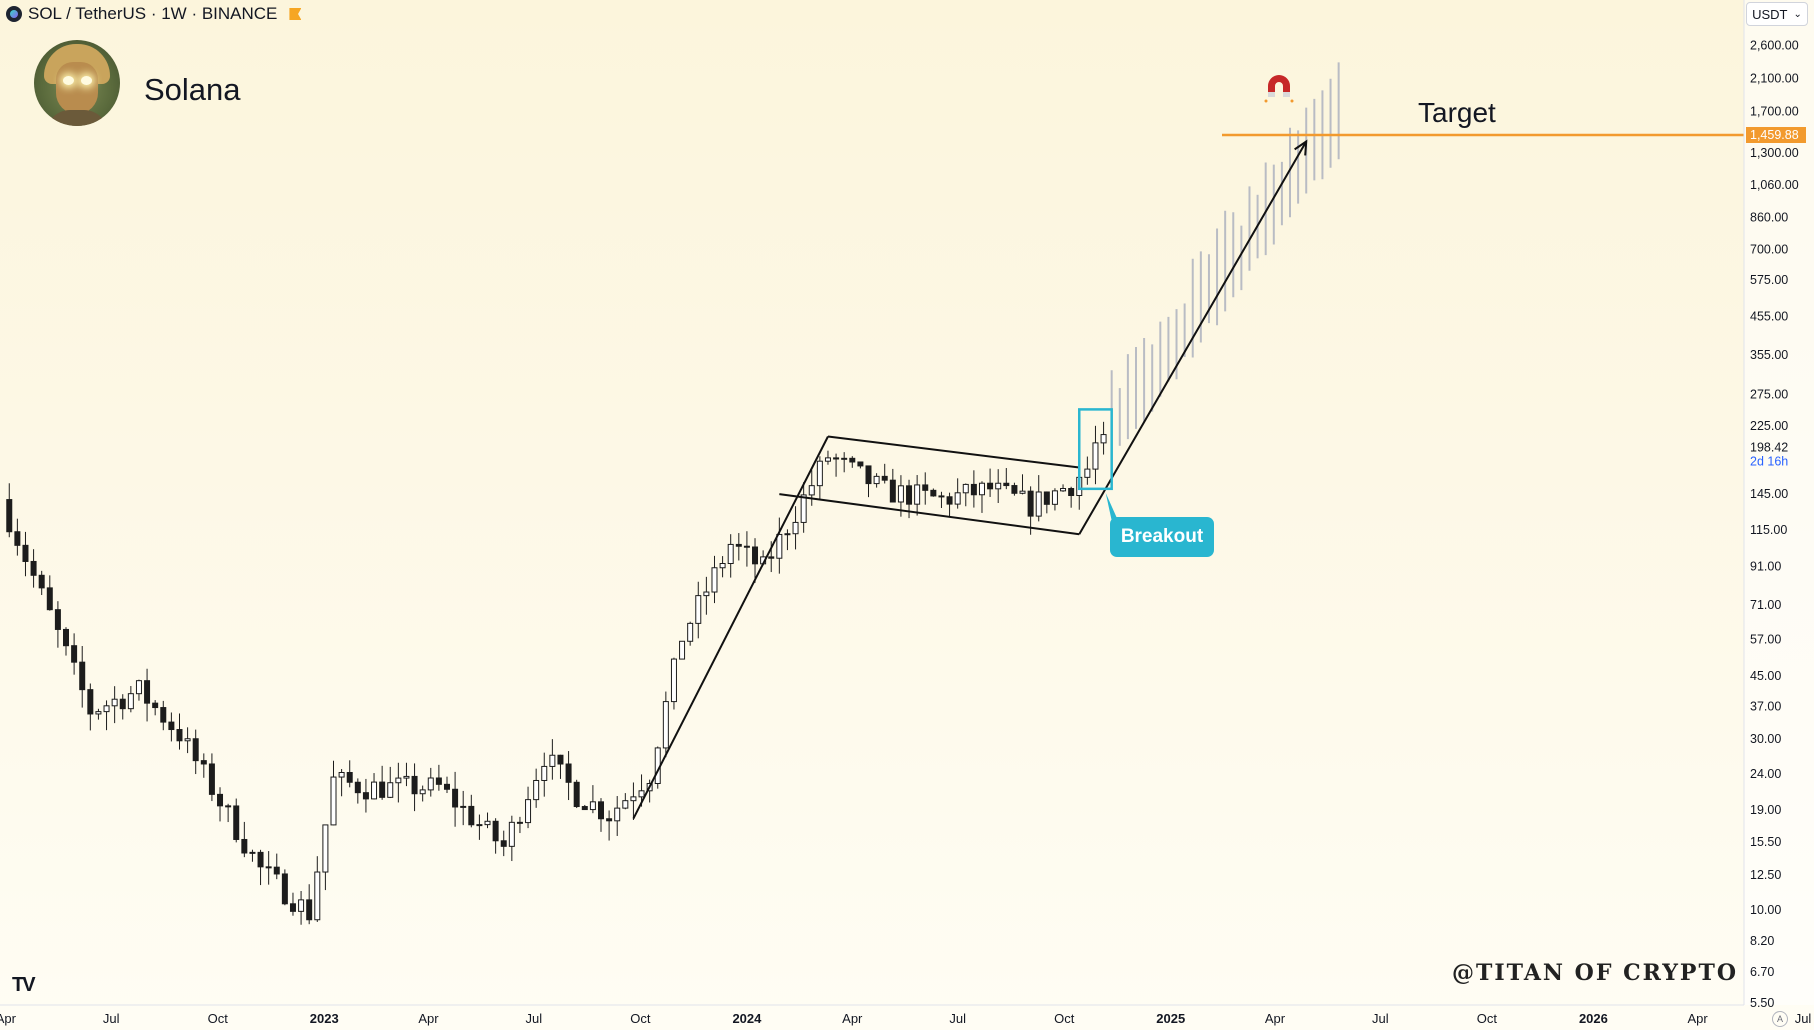 Image resolution: width=1814 pixels, height=1030 pixels. What do you see at coordinates (1765, 639) in the screenshot?
I see `price-tick-label: 57.00` at bounding box center [1765, 639].